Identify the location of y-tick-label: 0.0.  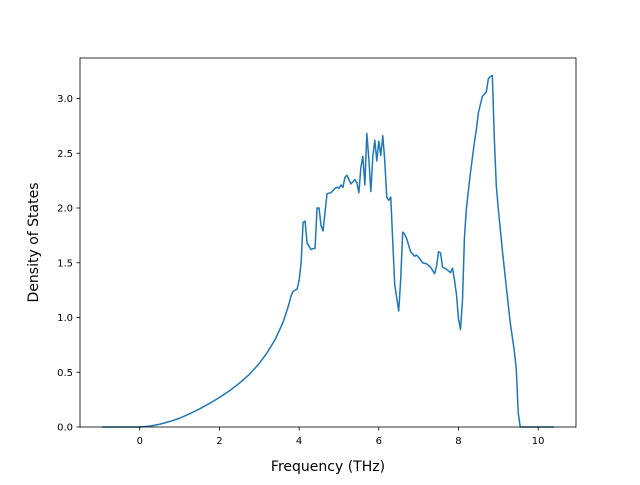
(65, 428).